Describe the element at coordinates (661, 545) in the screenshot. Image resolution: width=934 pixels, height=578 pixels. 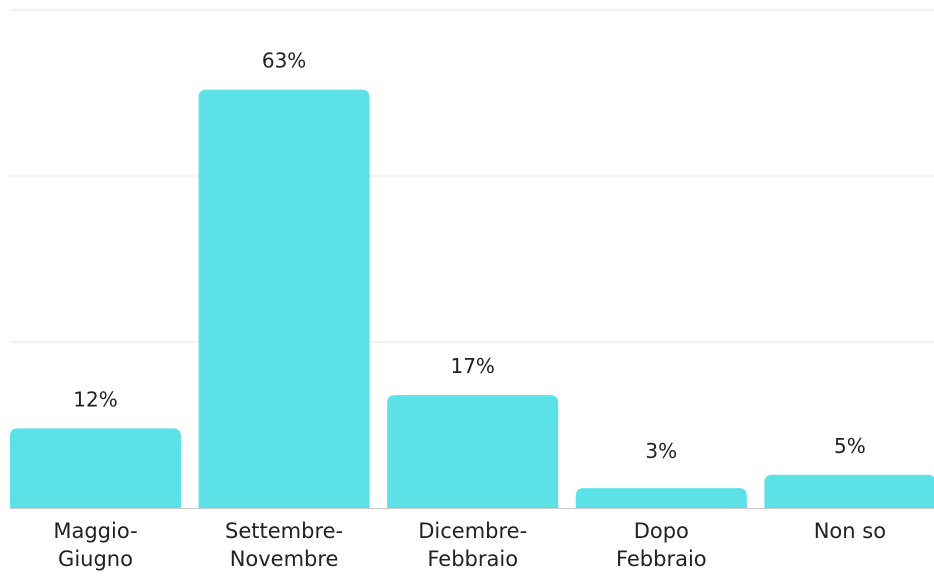
I see `x-tick-label: Dopo Febbraio` at that location.